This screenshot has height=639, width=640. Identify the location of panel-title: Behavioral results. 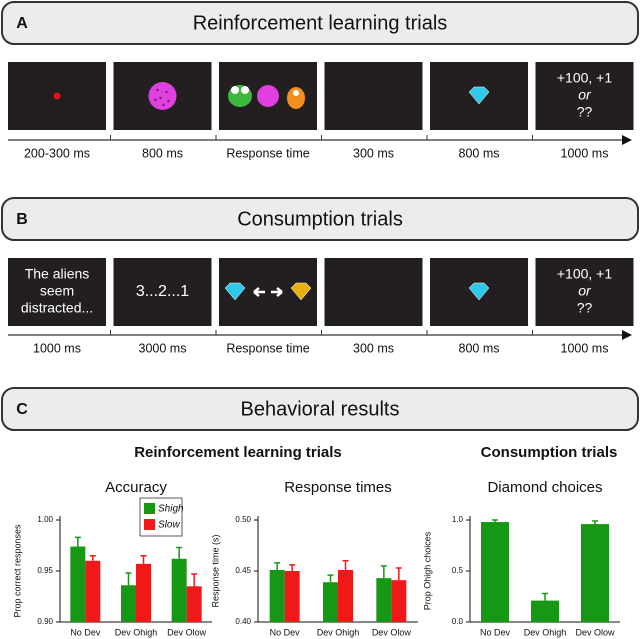
(320, 409).